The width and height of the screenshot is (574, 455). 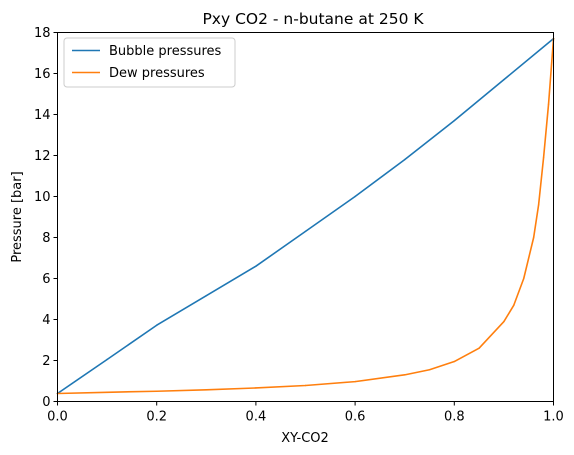 What do you see at coordinates (42, 156) in the screenshot?
I see `y-tick-label: 12` at bounding box center [42, 156].